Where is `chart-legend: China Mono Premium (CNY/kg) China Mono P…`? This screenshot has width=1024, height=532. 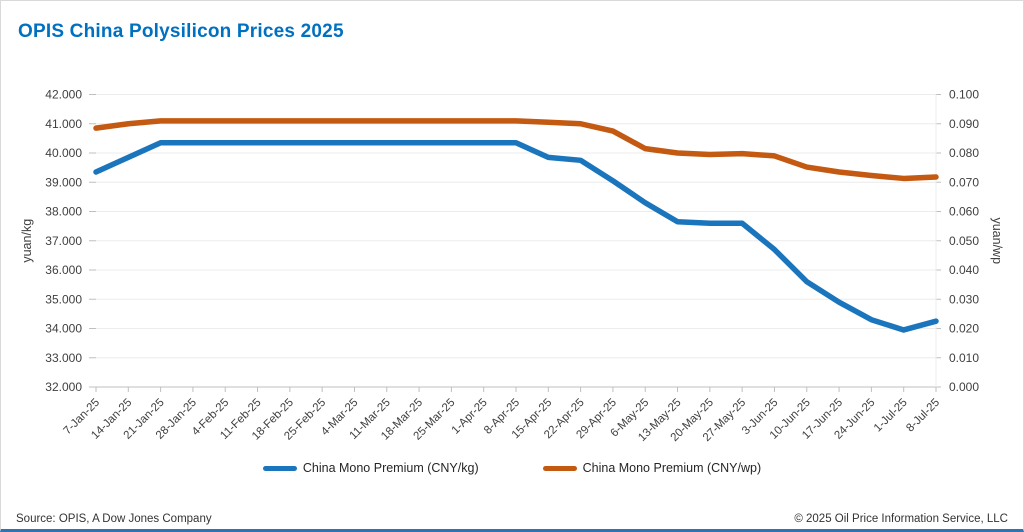
chart-legend: China Mono Premium (CNY/kg) China Mono P… is located at coordinates (512, 468).